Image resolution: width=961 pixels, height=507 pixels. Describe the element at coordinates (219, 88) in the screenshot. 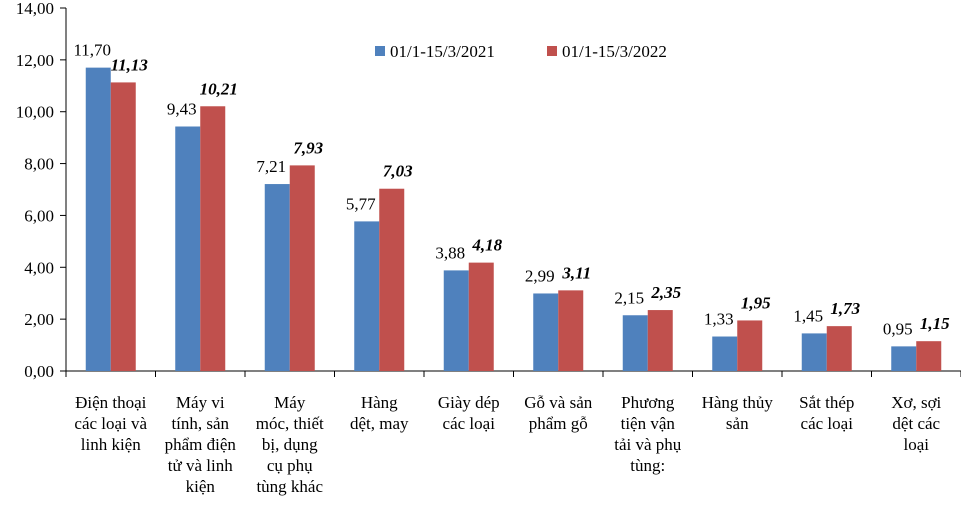

I see `value-label-2022: 10,21` at that location.